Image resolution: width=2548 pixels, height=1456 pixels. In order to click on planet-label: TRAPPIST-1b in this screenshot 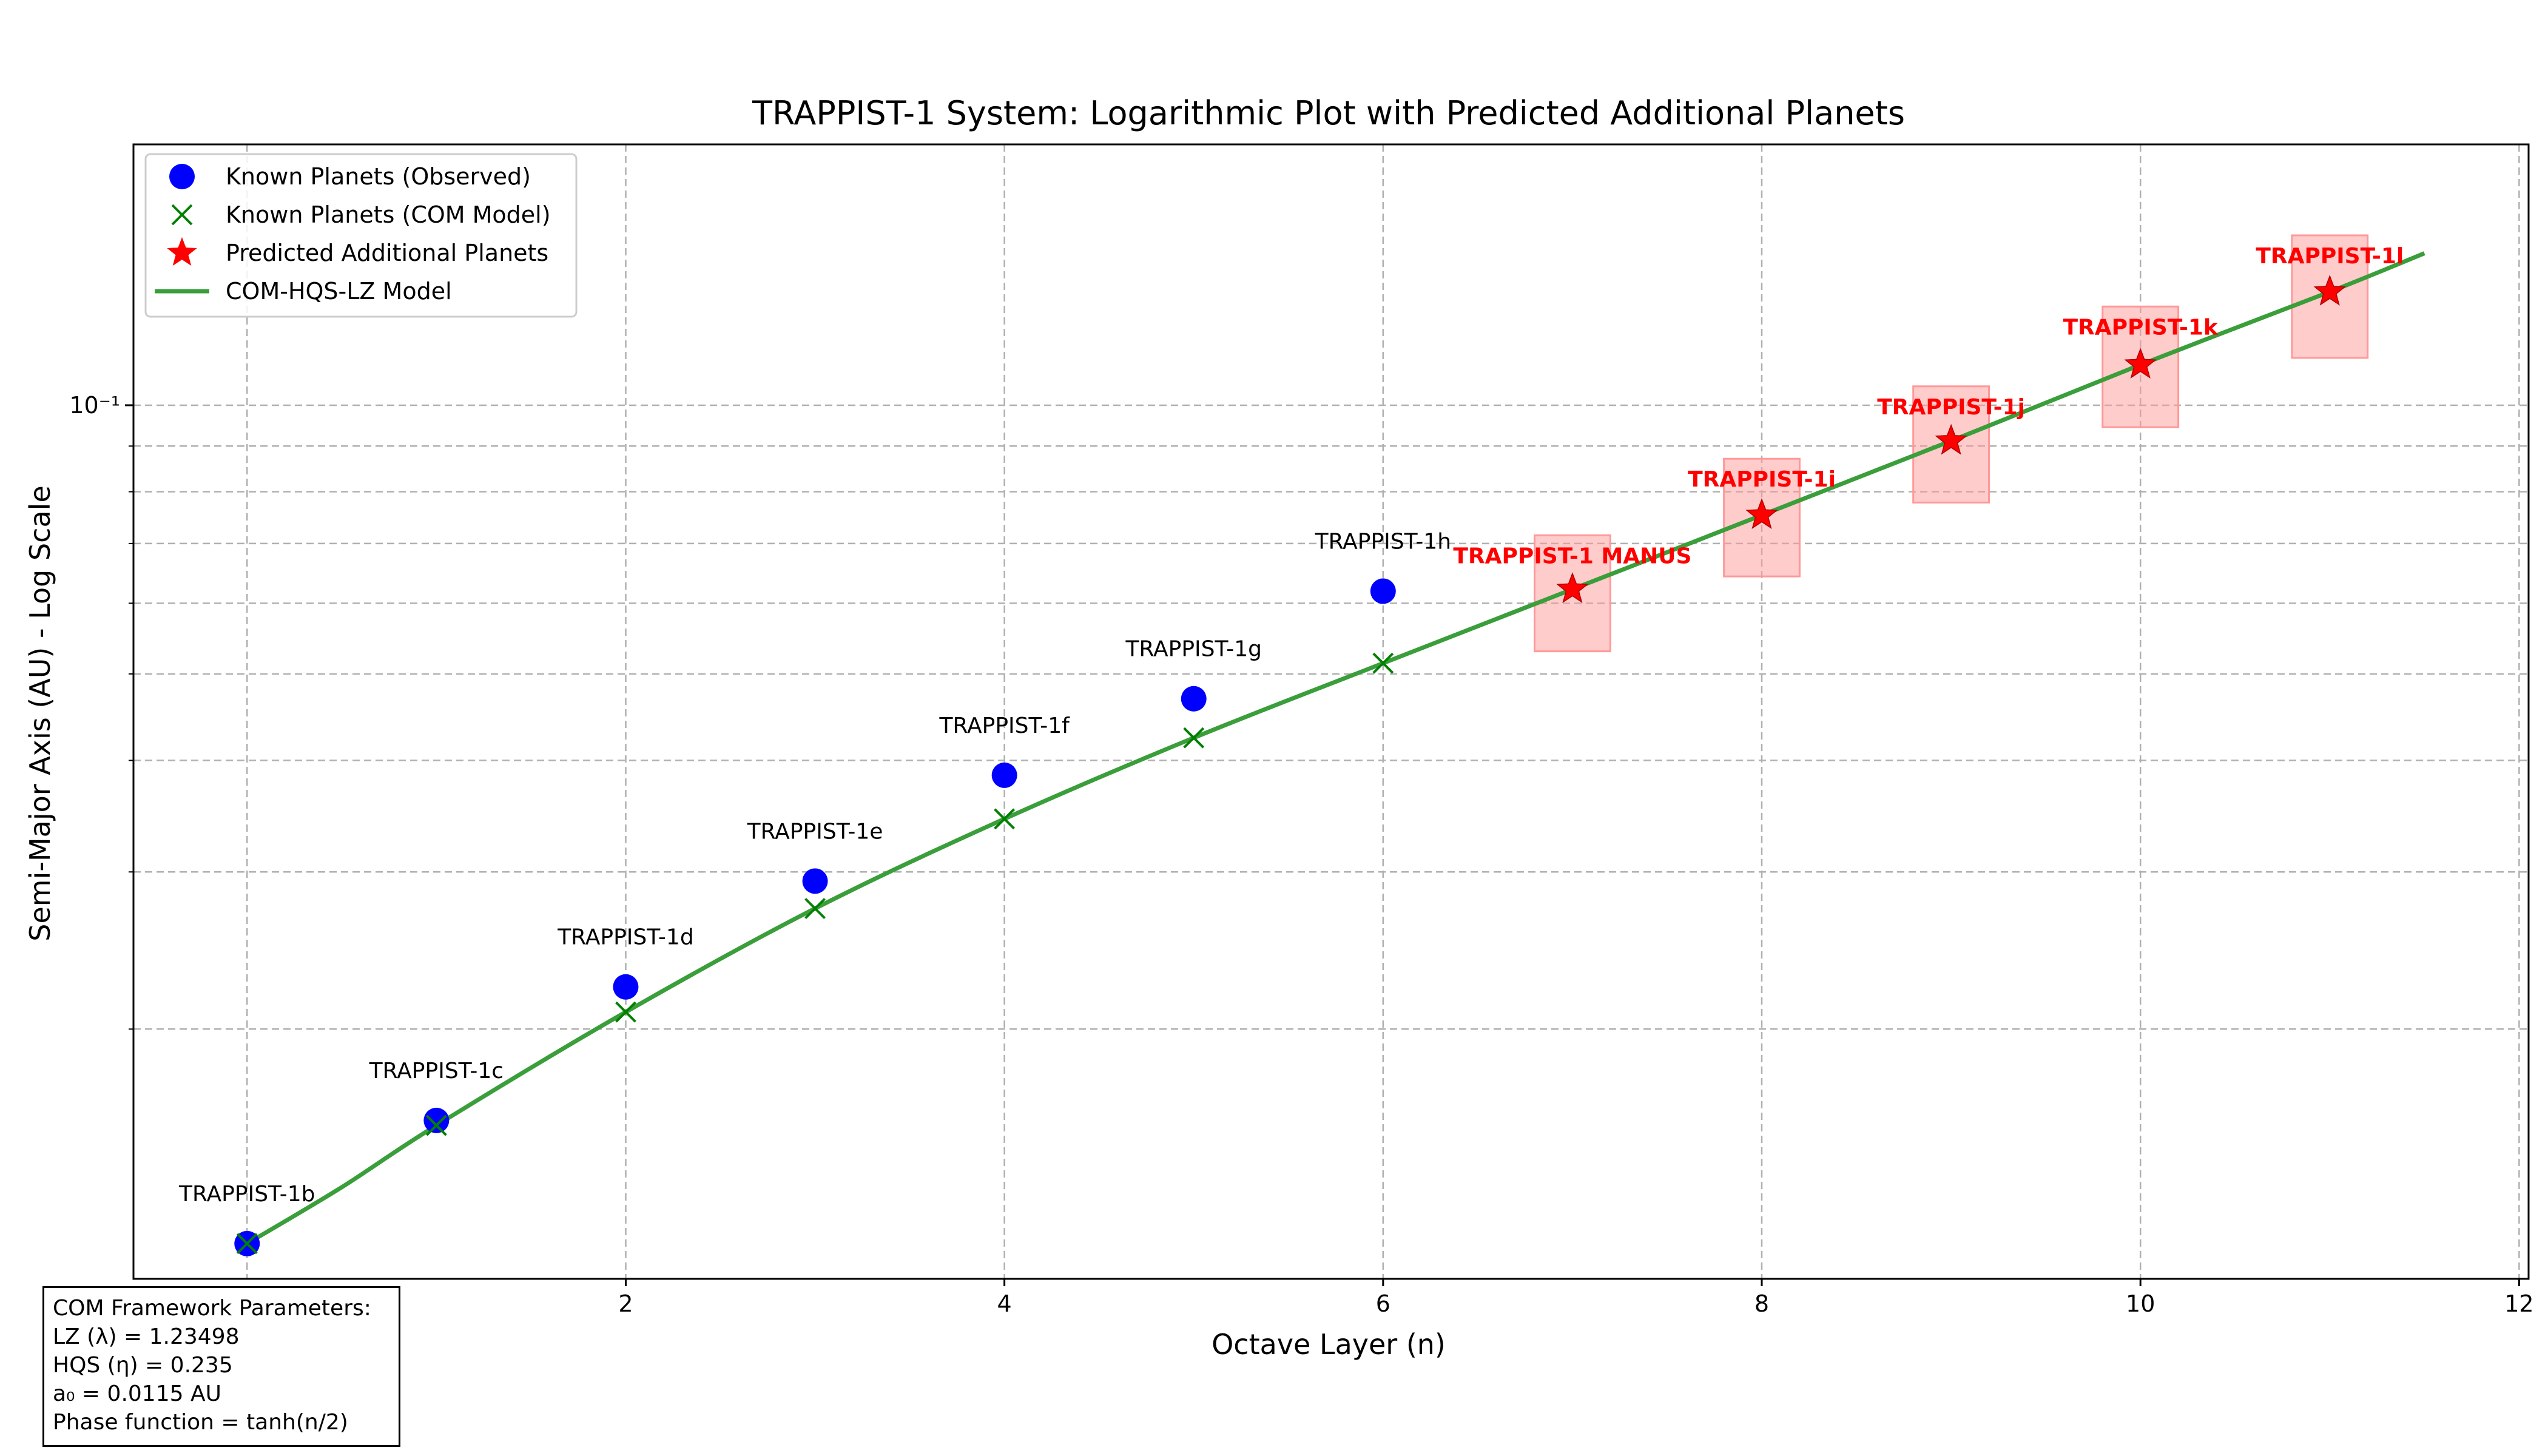, I will do `click(246, 1194)`.